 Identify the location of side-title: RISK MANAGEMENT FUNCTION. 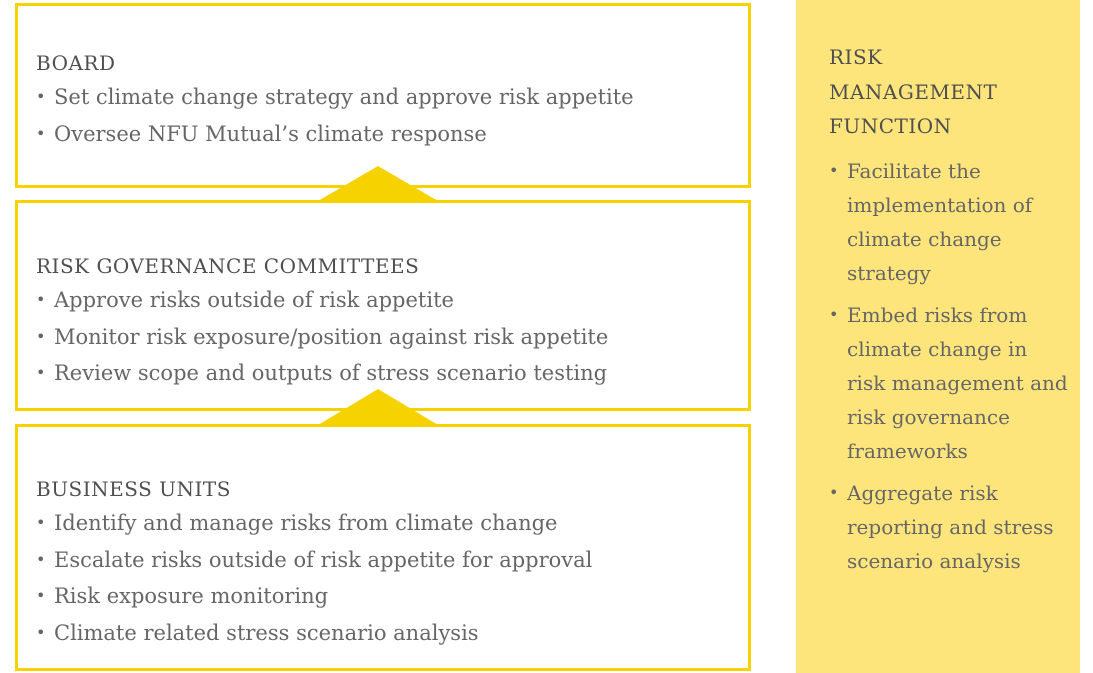
(913, 91).